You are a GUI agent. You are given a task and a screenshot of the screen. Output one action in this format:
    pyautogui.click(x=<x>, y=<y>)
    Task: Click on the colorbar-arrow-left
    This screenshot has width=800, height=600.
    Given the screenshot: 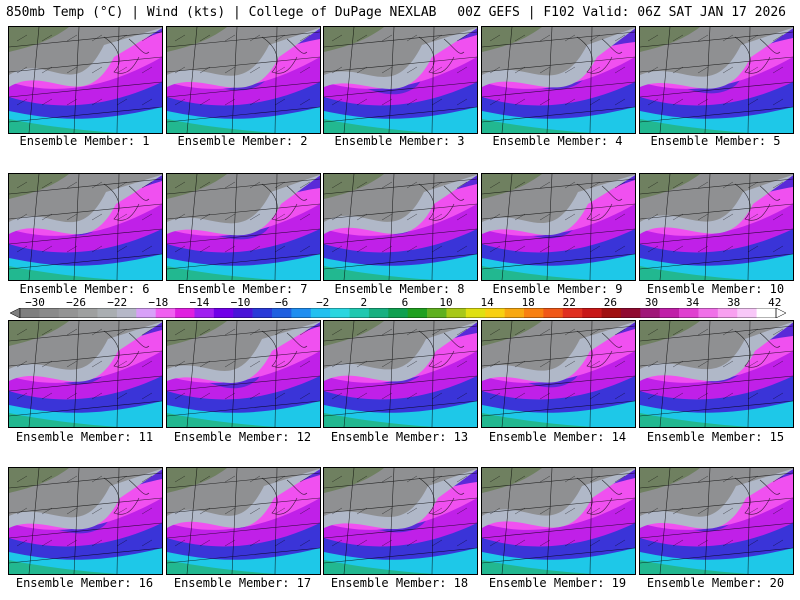 What is the action you would take?
    pyautogui.click(x=15, y=313)
    